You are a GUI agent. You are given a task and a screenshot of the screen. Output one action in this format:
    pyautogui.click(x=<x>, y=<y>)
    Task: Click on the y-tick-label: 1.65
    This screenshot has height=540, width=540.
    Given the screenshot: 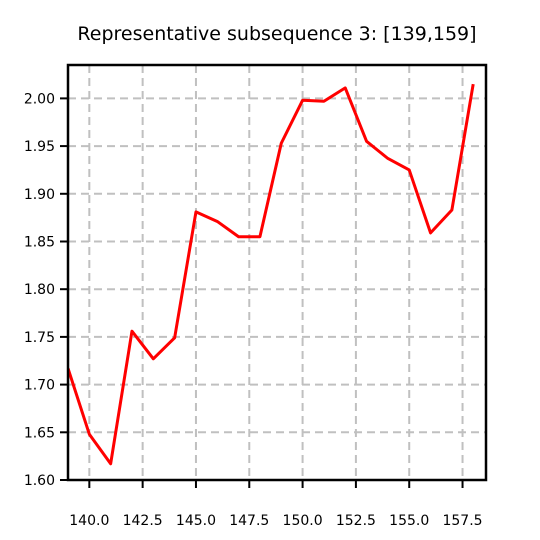 What is the action you would take?
    pyautogui.click(x=39, y=433)
    